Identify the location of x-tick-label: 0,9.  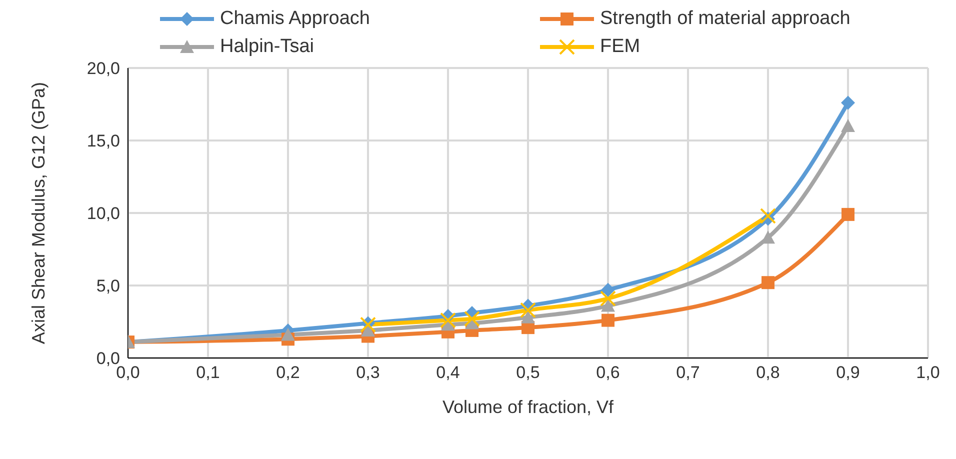
(848, 372).